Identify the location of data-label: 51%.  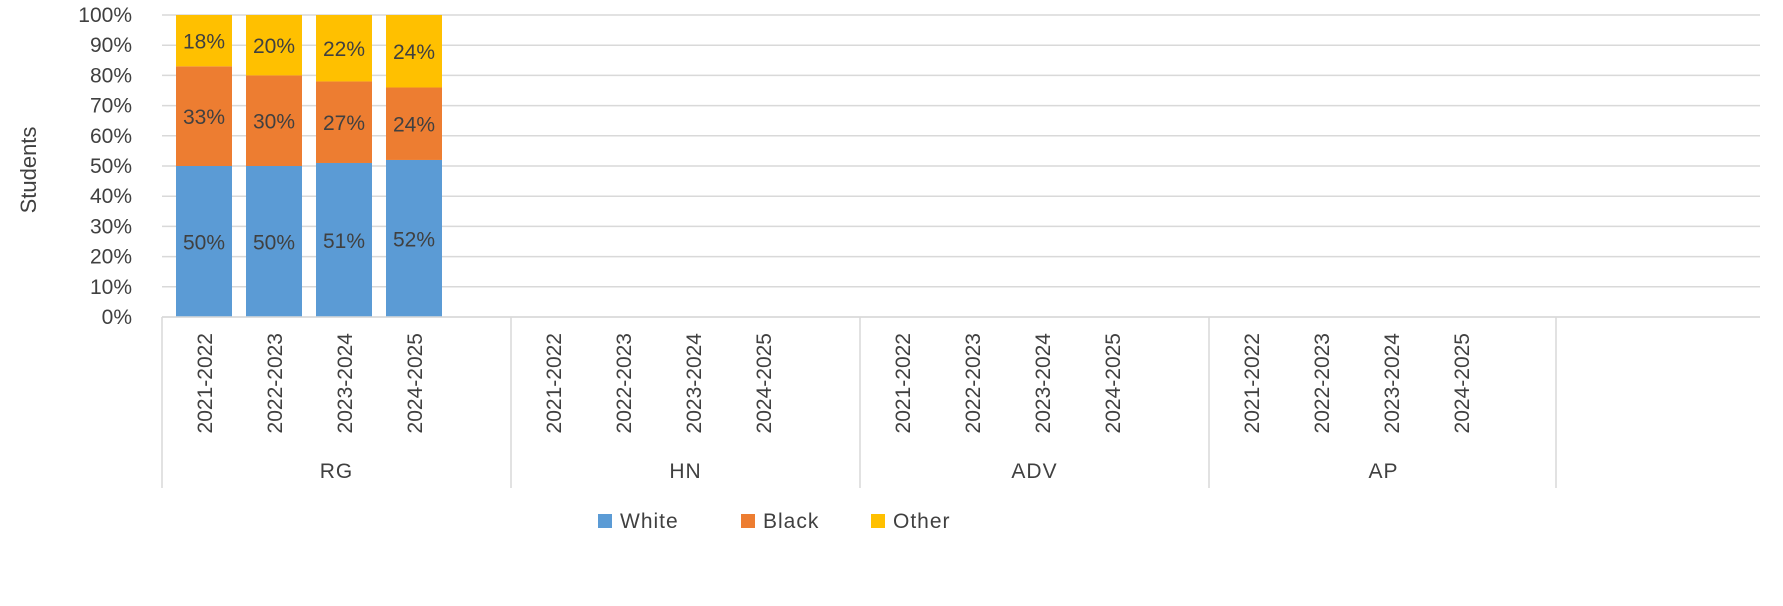
(344, 241).